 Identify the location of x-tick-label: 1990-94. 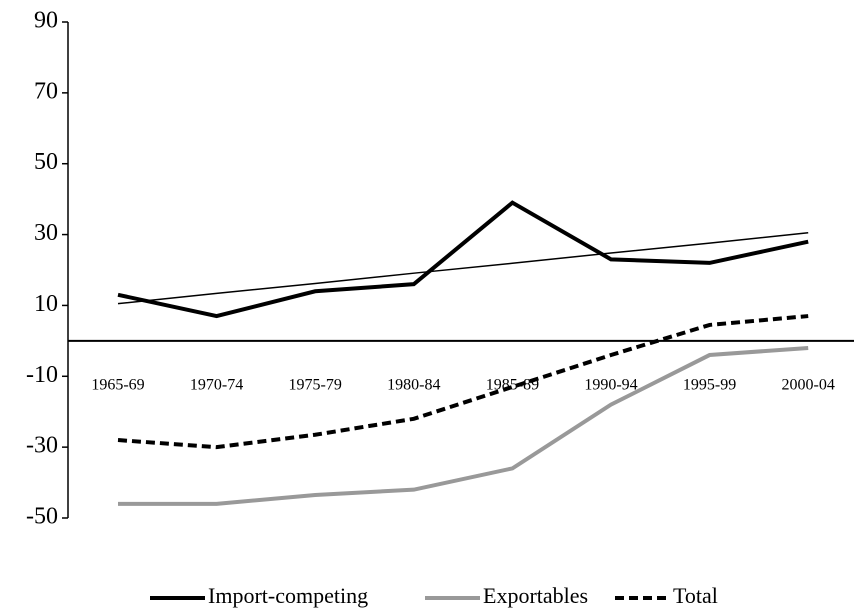
(610, 385).